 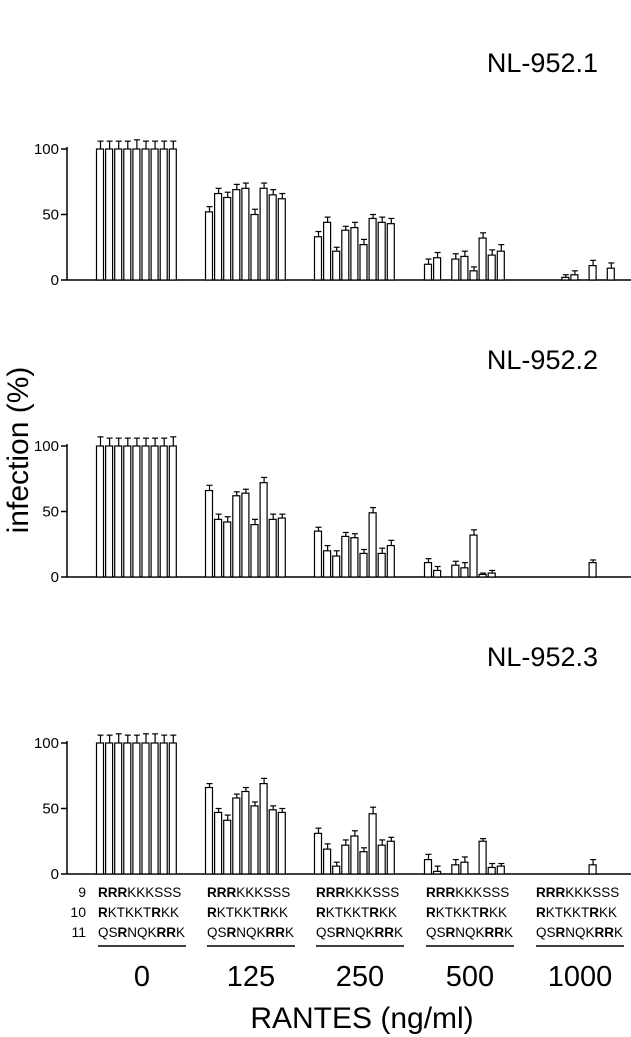 I want to click on dose-label: 125, so click(x=251, y=977).